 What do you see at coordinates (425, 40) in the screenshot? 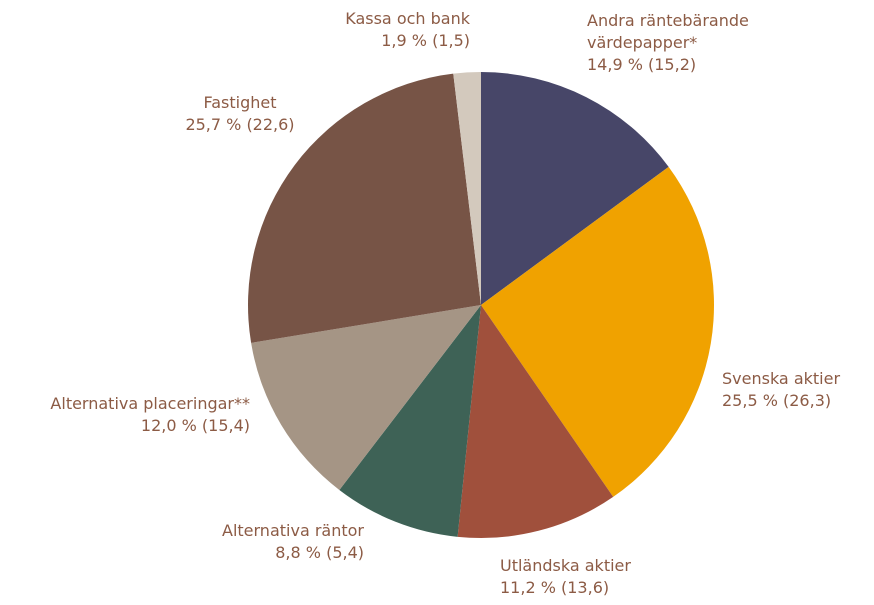
I see `slice-value: 1,9 % (1,5)` at bounding box center [425, 40].